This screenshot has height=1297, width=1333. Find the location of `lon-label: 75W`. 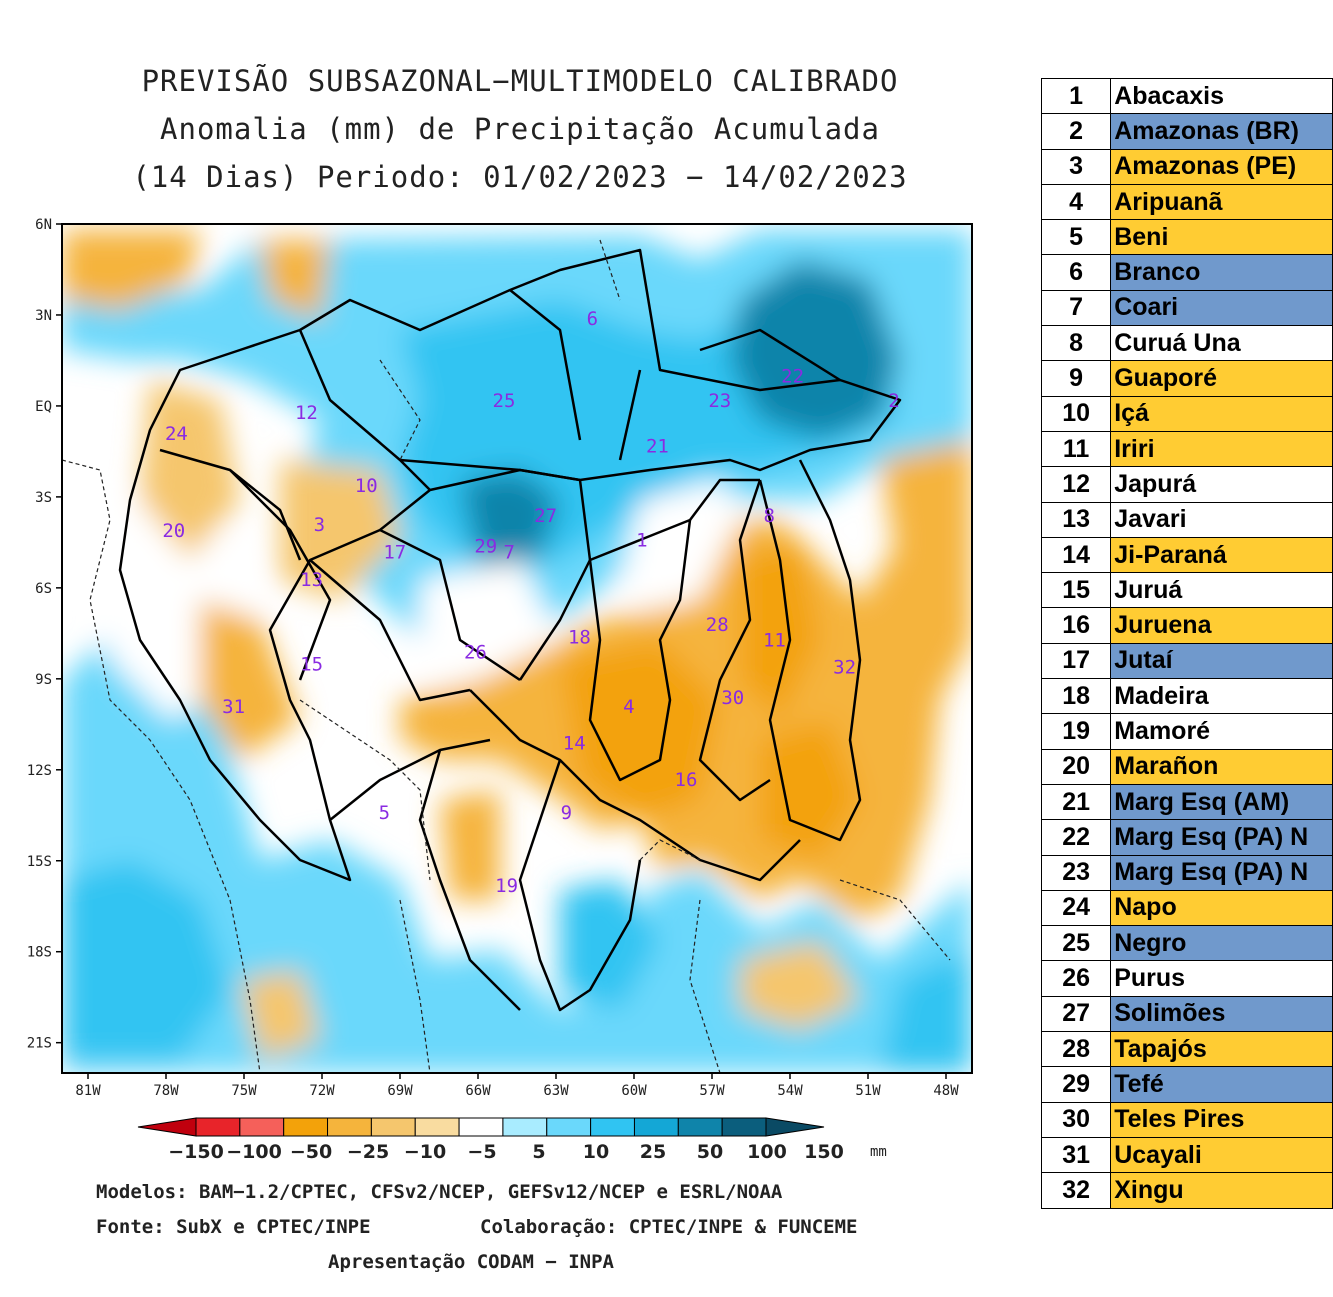

lon-label: 75W is located at coordinates (244, 1091).